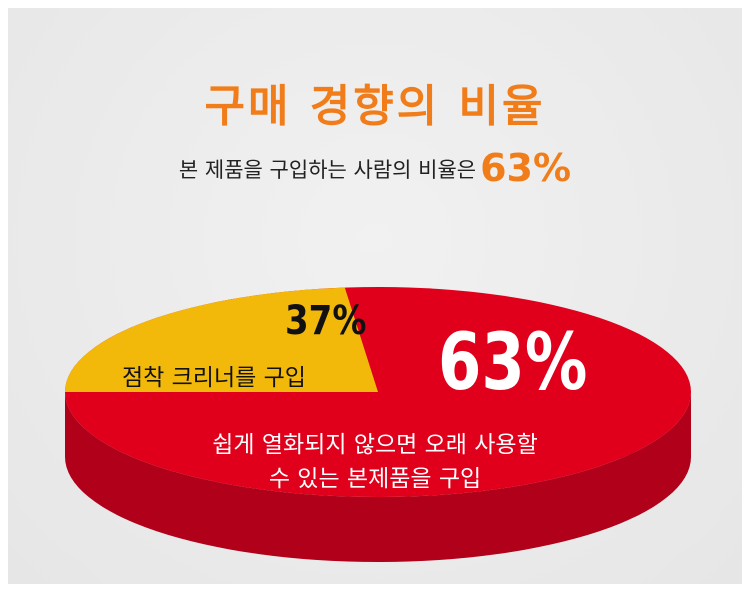  I want to click on pie-slice-other, so click(221, 339).